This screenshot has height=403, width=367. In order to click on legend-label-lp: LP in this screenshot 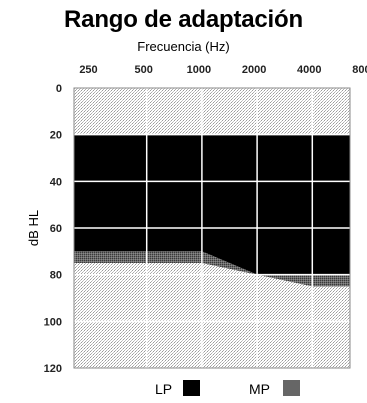, I will do `click(163, 389)`.